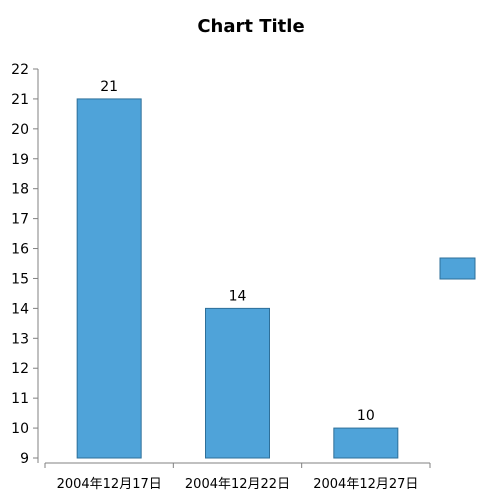 The image size is (500, 500). I want to click on y-tick-label: 18, so click(20, 190).